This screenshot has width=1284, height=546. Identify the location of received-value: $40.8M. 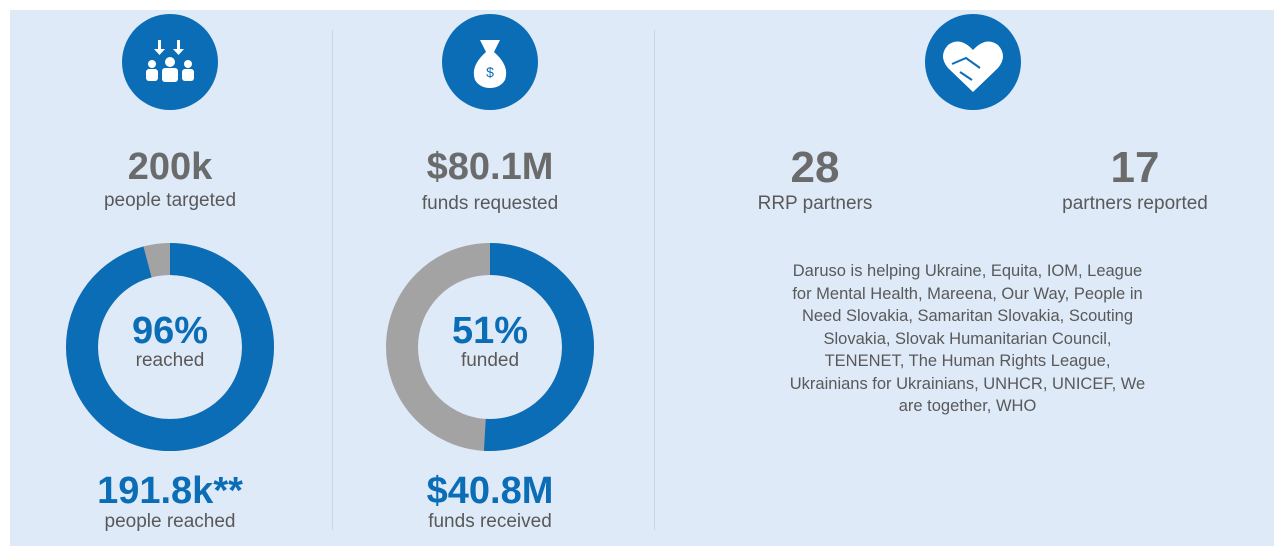
(490, 491).